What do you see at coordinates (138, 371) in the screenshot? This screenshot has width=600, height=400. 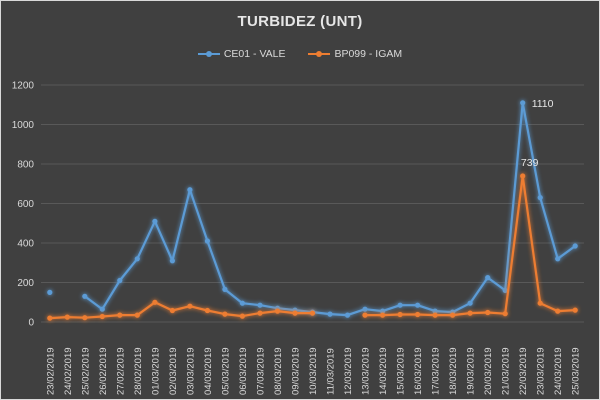 I see `x-tick-label-5: 28/02/2019` at bounding box center [138, 371].